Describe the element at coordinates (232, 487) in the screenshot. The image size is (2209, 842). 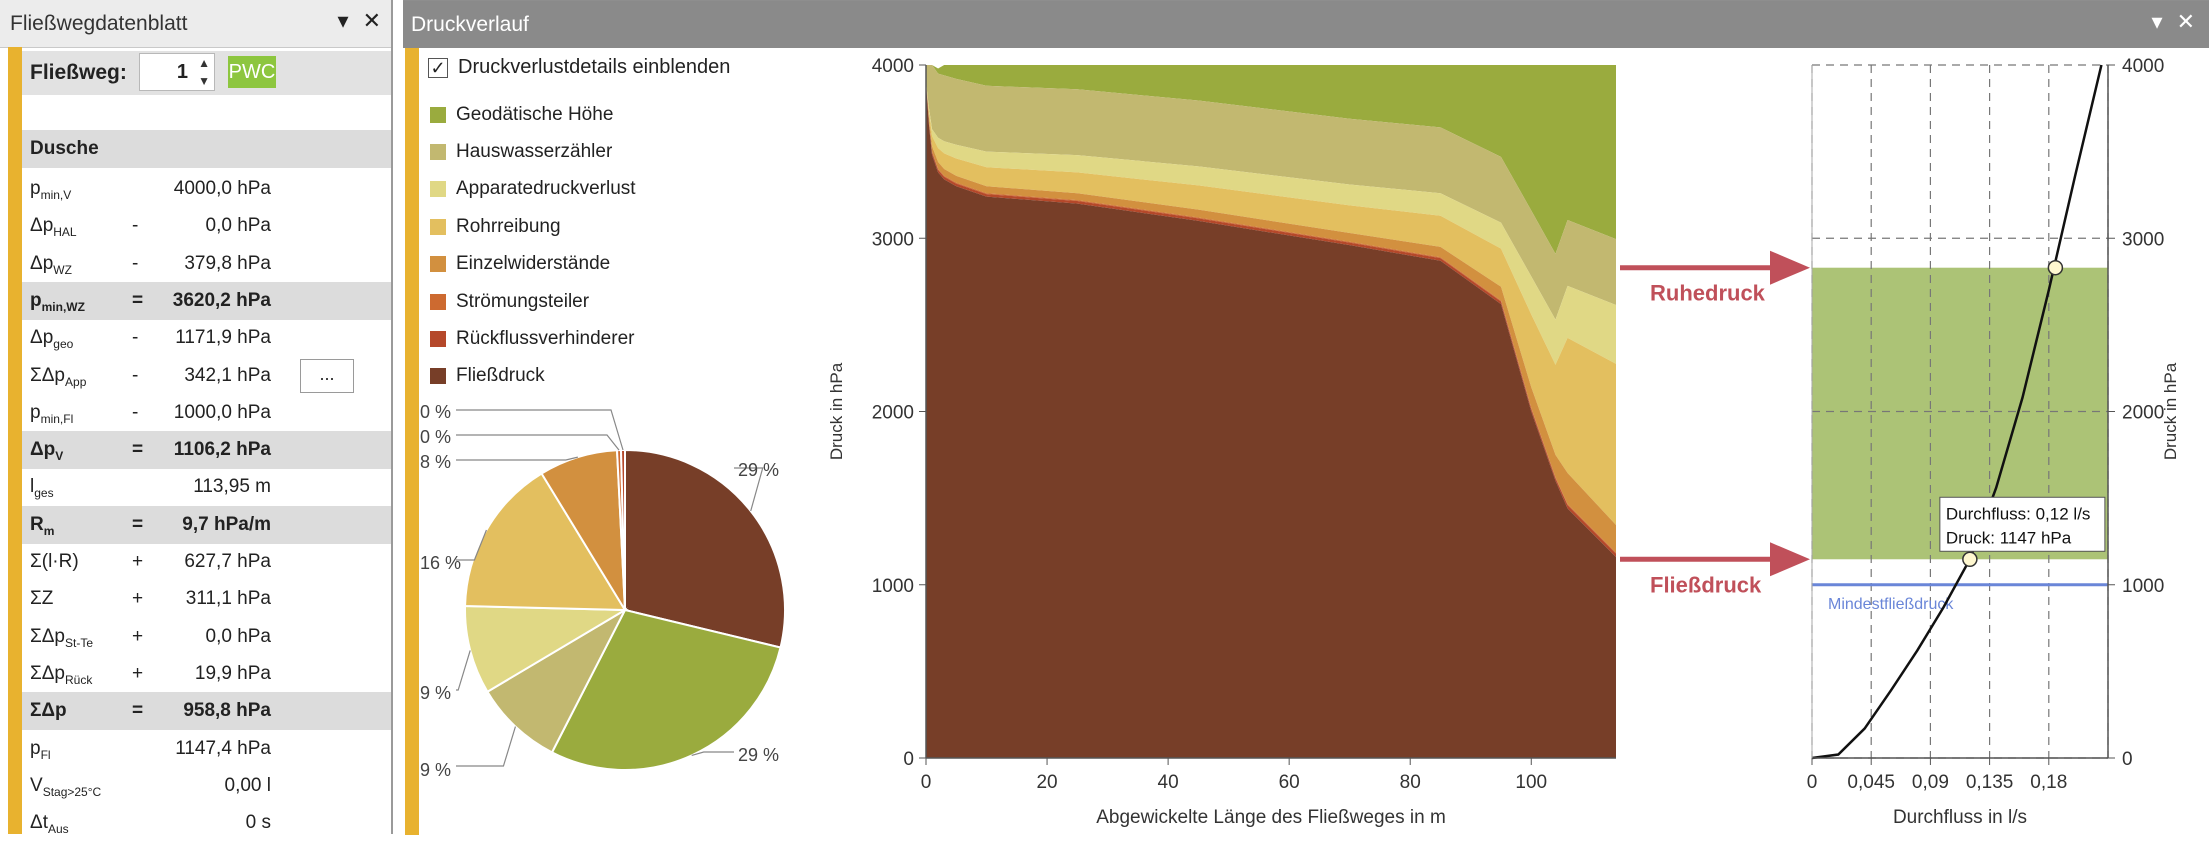
I see `row-value: 113,95 m` at that location.